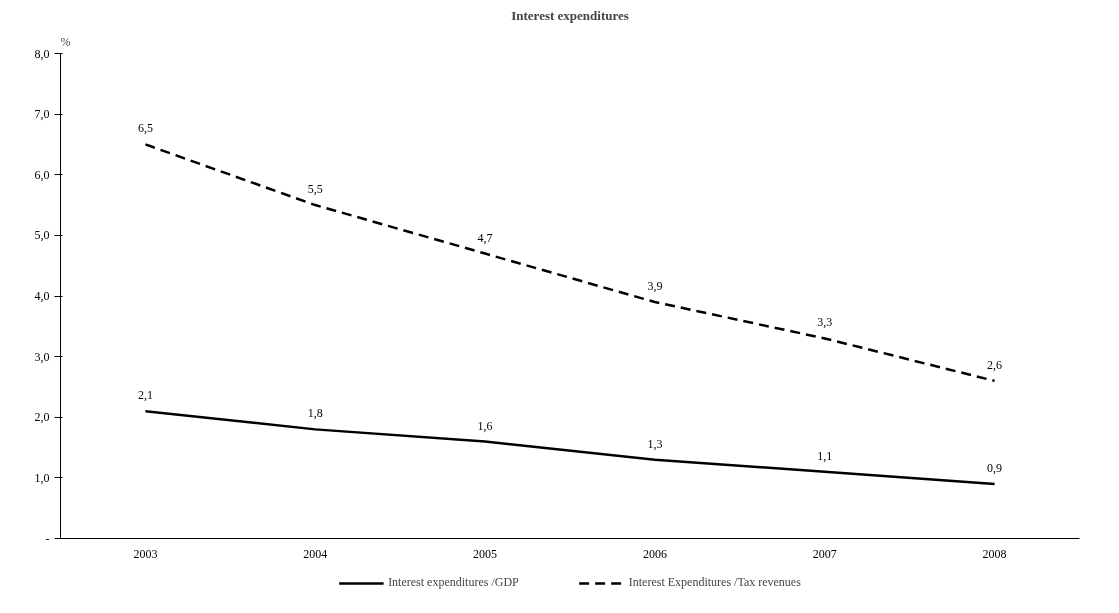 Image resolution: width=1119 pixels, height=613 pixels. Describe the element at coordinates (825, 455) in the screenshot. I see `data-label: 1,1` at that location.